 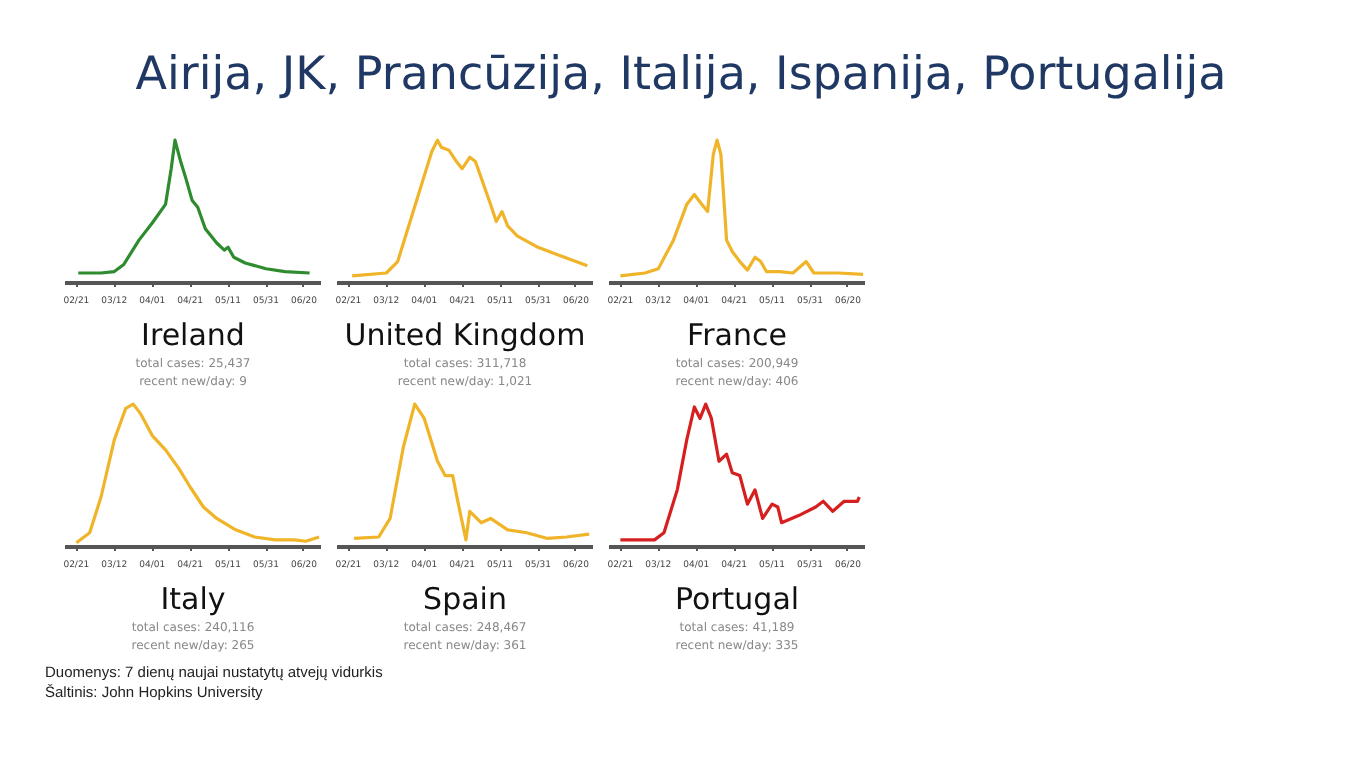 I want to click on text: Spain, so click(x=465, y=599).